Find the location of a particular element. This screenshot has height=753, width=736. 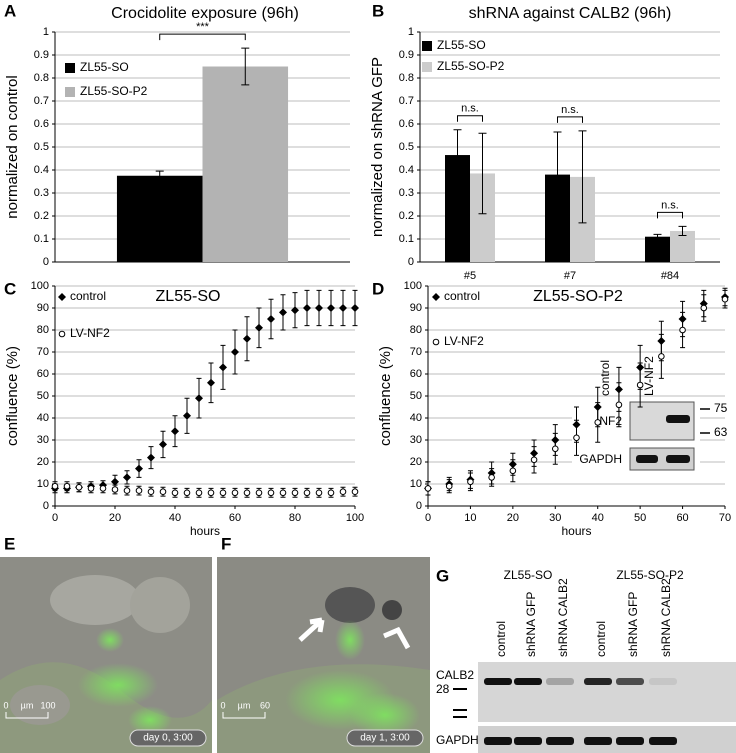

scale-bar-label: 100 is located at coordinates (47, 705).